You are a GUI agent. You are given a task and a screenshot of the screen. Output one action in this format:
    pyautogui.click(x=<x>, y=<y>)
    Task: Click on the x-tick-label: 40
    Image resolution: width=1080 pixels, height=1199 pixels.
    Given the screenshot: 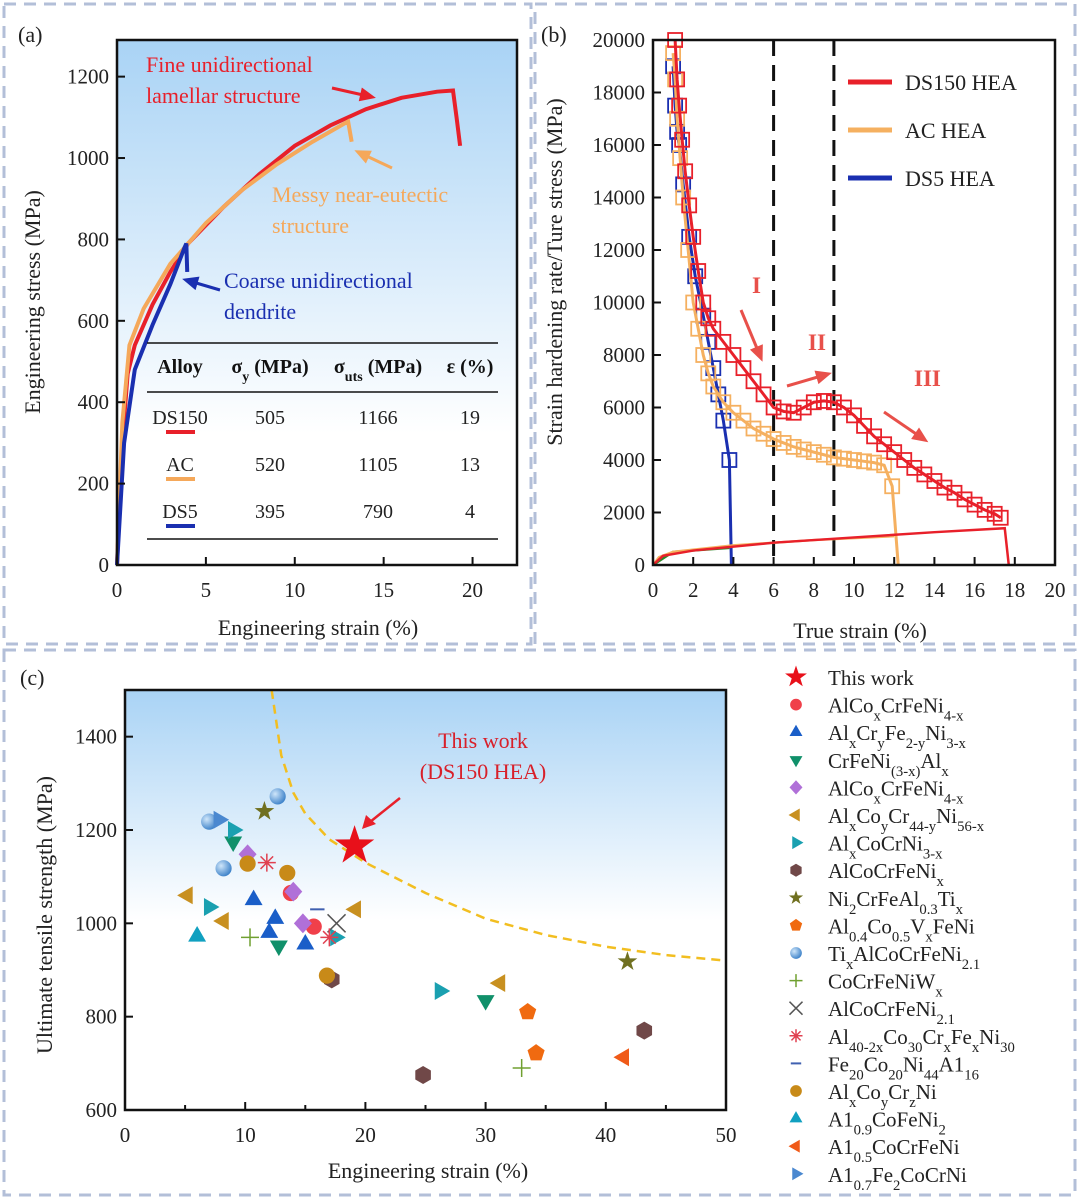 What is the action you would take?
    pyautogui.click(x=605, y=1135)
    